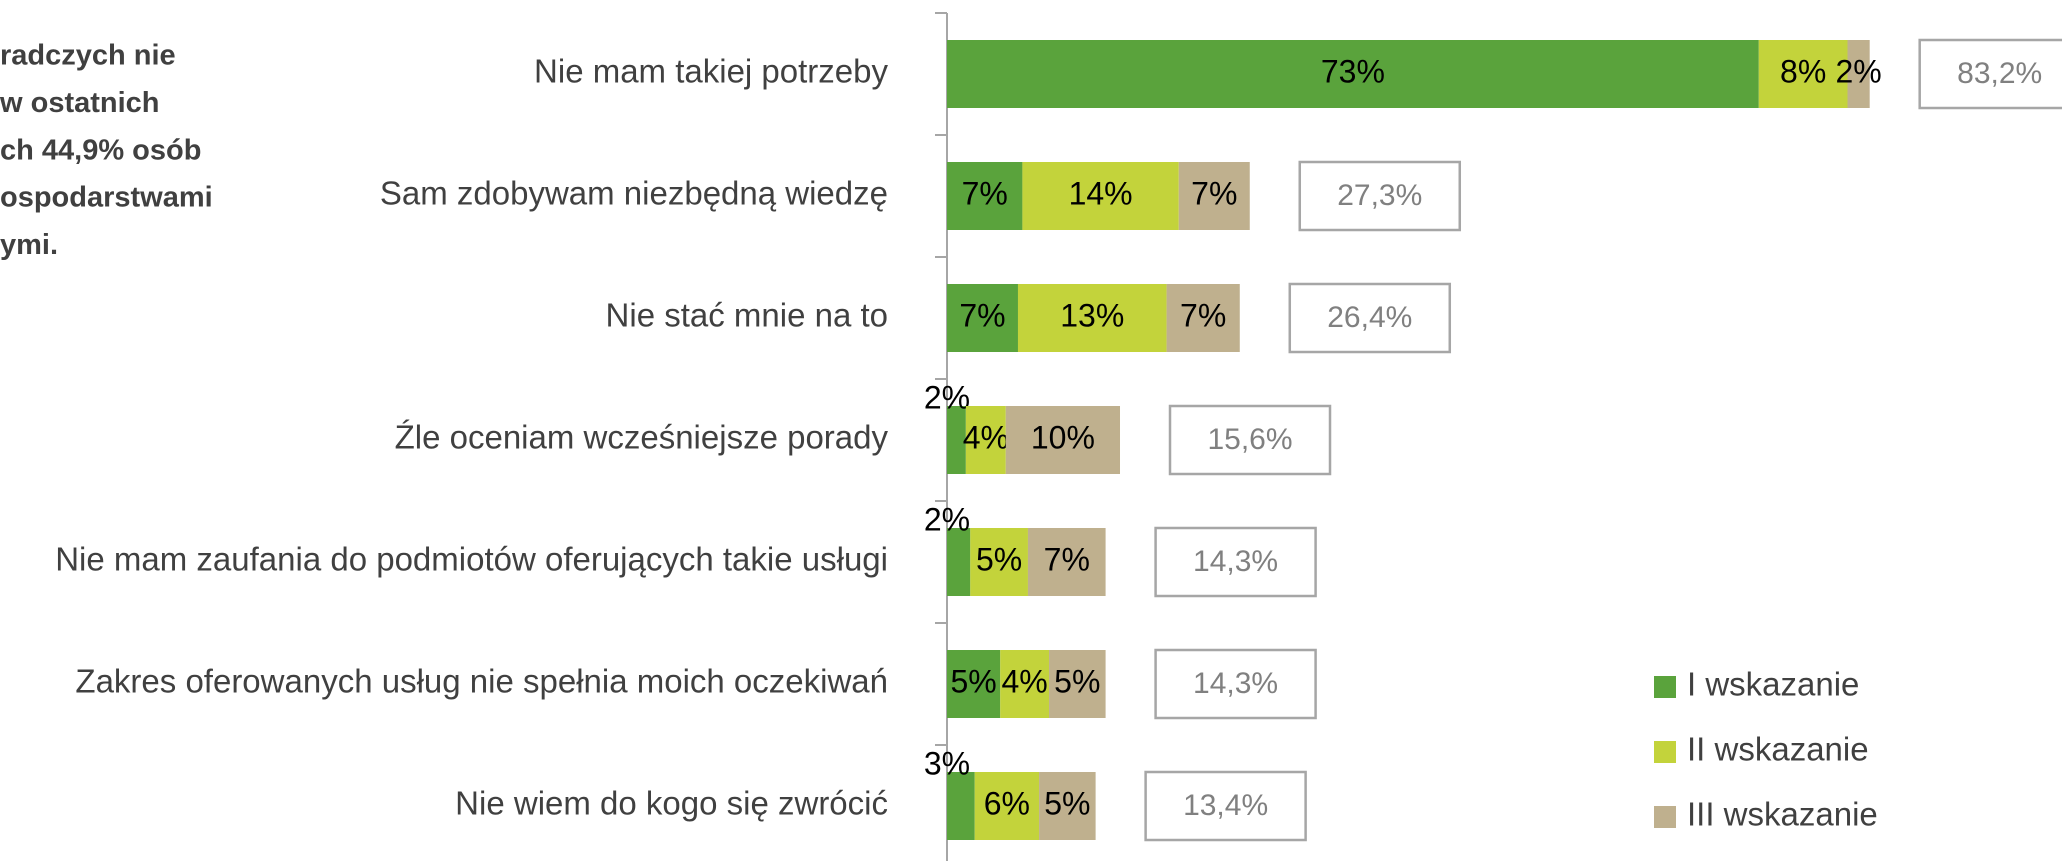 The height and width of the screenshot is (861, 2062). I want to click on value-label: 13%, so click(1092, 315).